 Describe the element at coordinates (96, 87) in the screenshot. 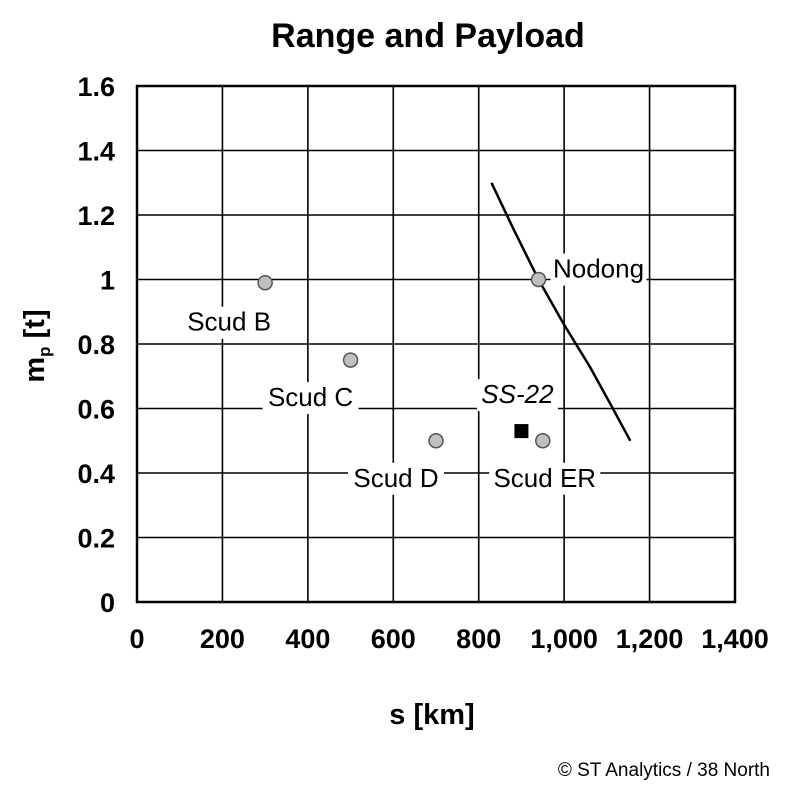

I see `y-tick-label: 1.6` at that location.